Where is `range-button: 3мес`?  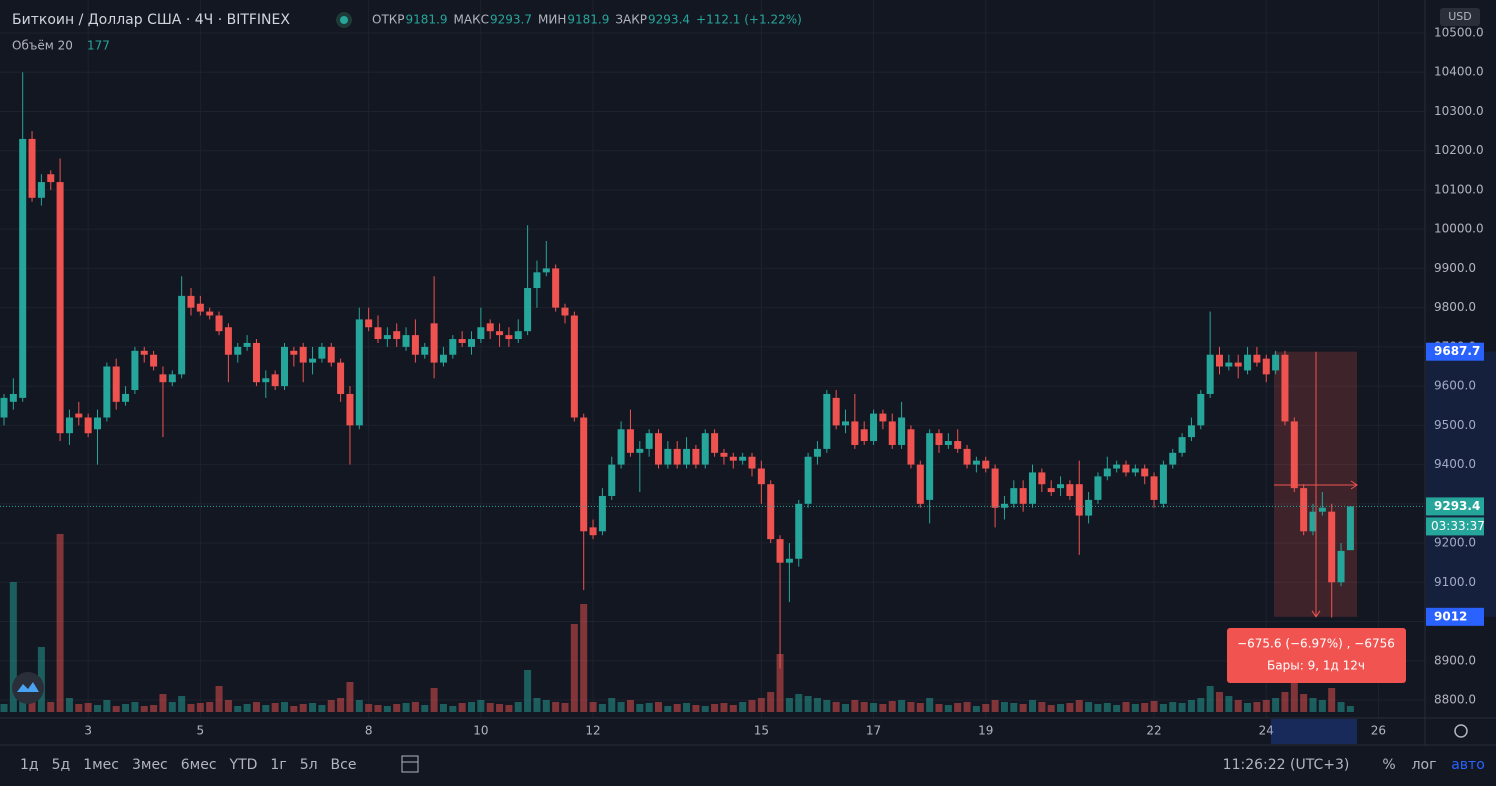
range-button: 3мес is located at coordinates (150, 765).